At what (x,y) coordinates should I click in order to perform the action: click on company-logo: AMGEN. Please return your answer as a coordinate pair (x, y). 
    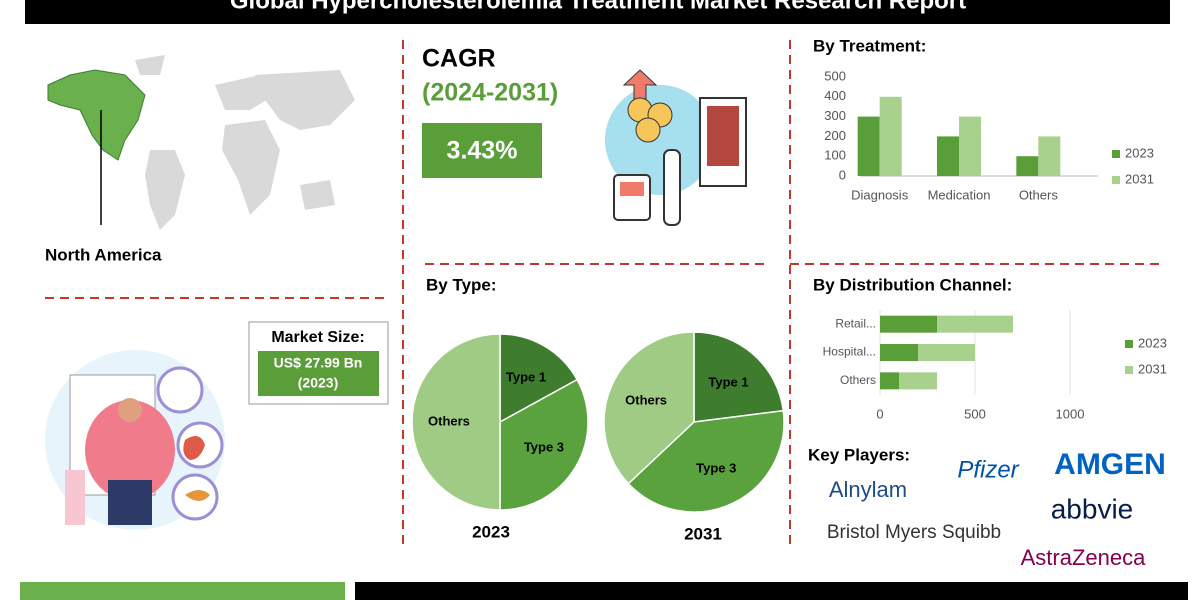
    Looking at the image, I should click on (1110, 464).